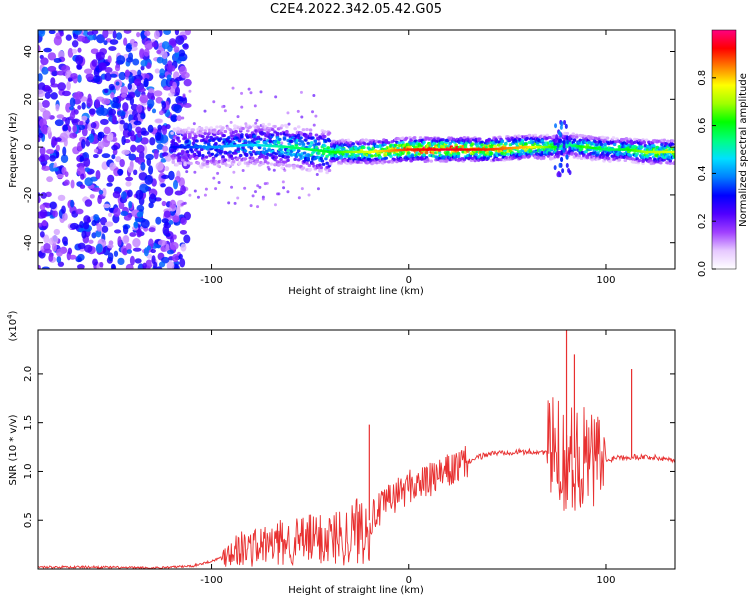 This screenshot has height=600, width=750. Describe the element at coordinates (702, 269) in the screenshot. I see `colorbar-tick-label: 0.0` at that location.